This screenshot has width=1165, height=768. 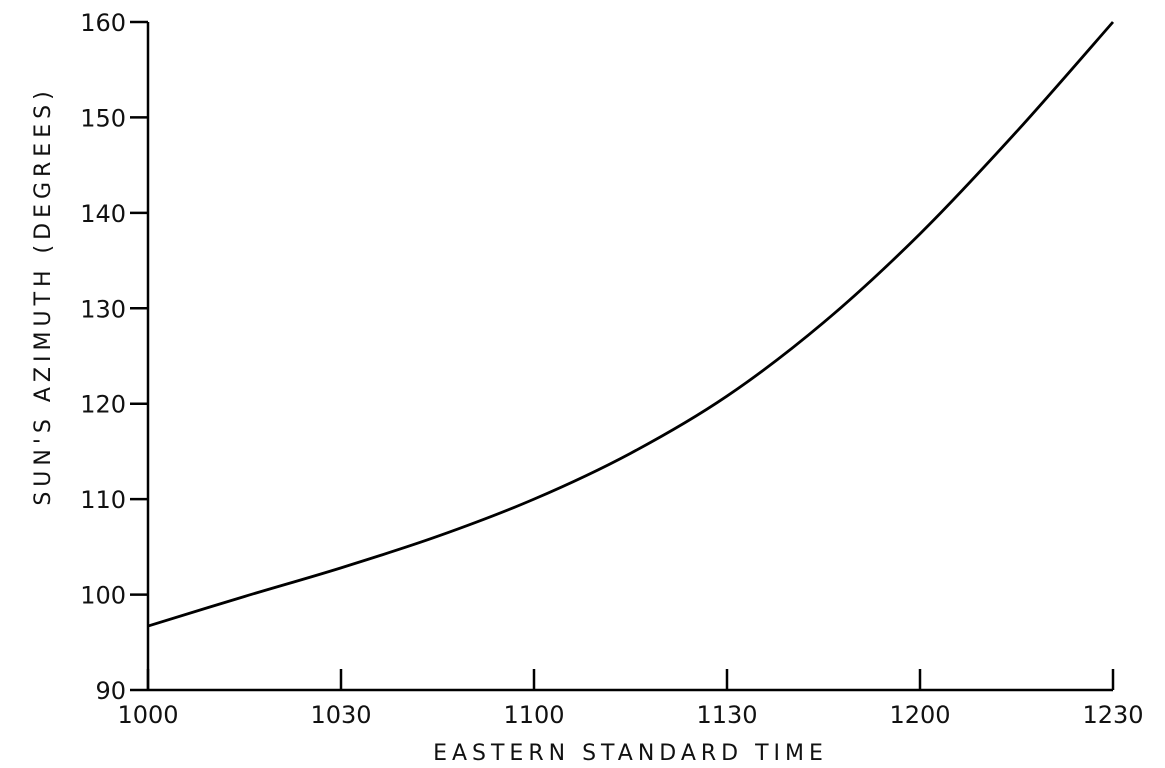 What do you see at coordinates (147, 715) in the screenshot?
I see `x-tick-label: 1000` at bounding box center [147, 715].